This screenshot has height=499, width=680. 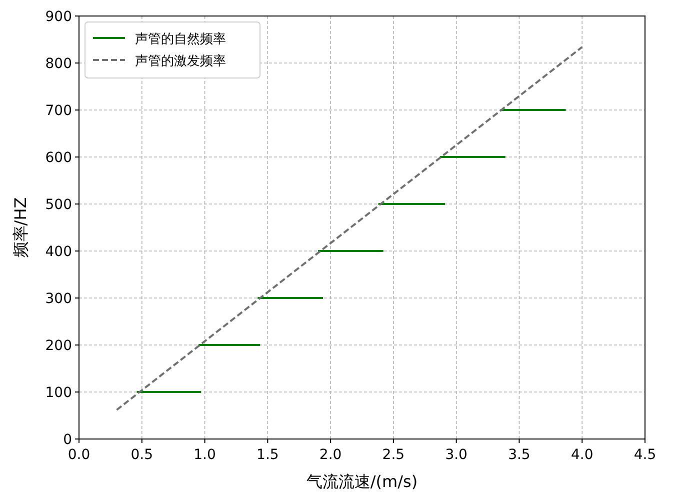 What do you see at coordinates (20, 227) in the screenshot?
I see `y-axis-title: 频率/HZ` at bounding box center [20, 227].